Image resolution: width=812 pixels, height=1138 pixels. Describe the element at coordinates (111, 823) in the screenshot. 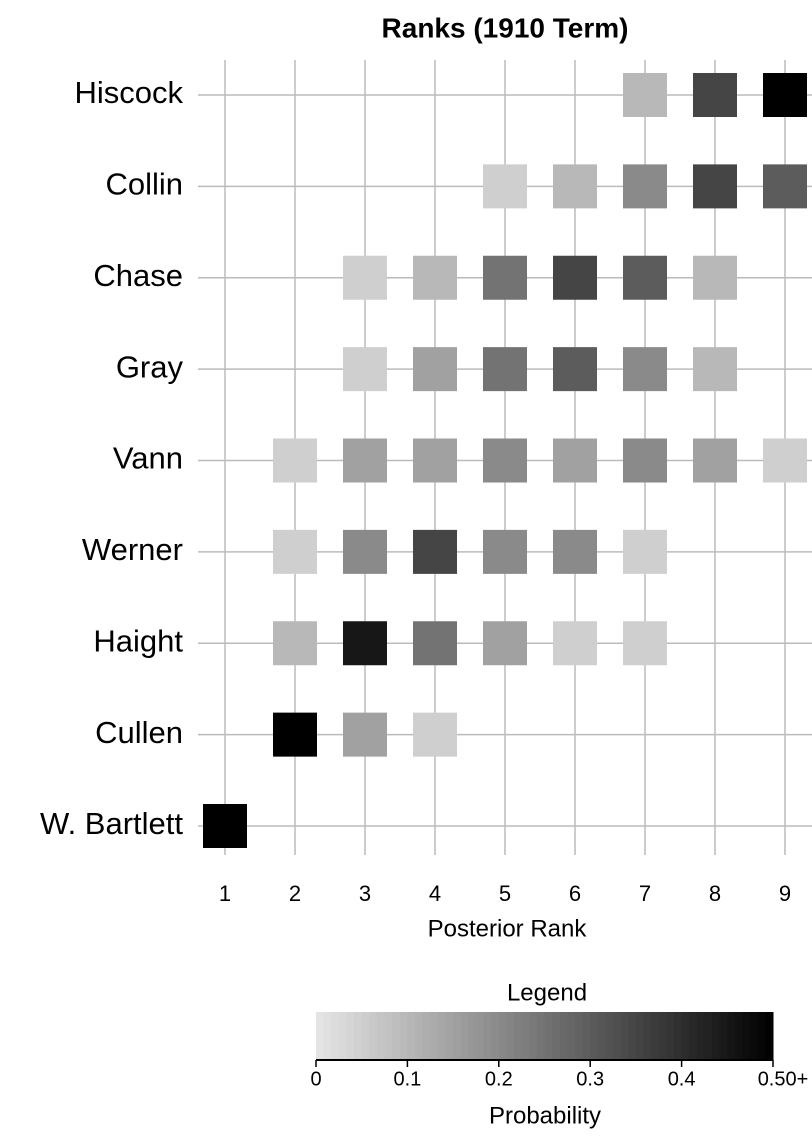

I see `y-tick-label: W. Bartlett` at that location.